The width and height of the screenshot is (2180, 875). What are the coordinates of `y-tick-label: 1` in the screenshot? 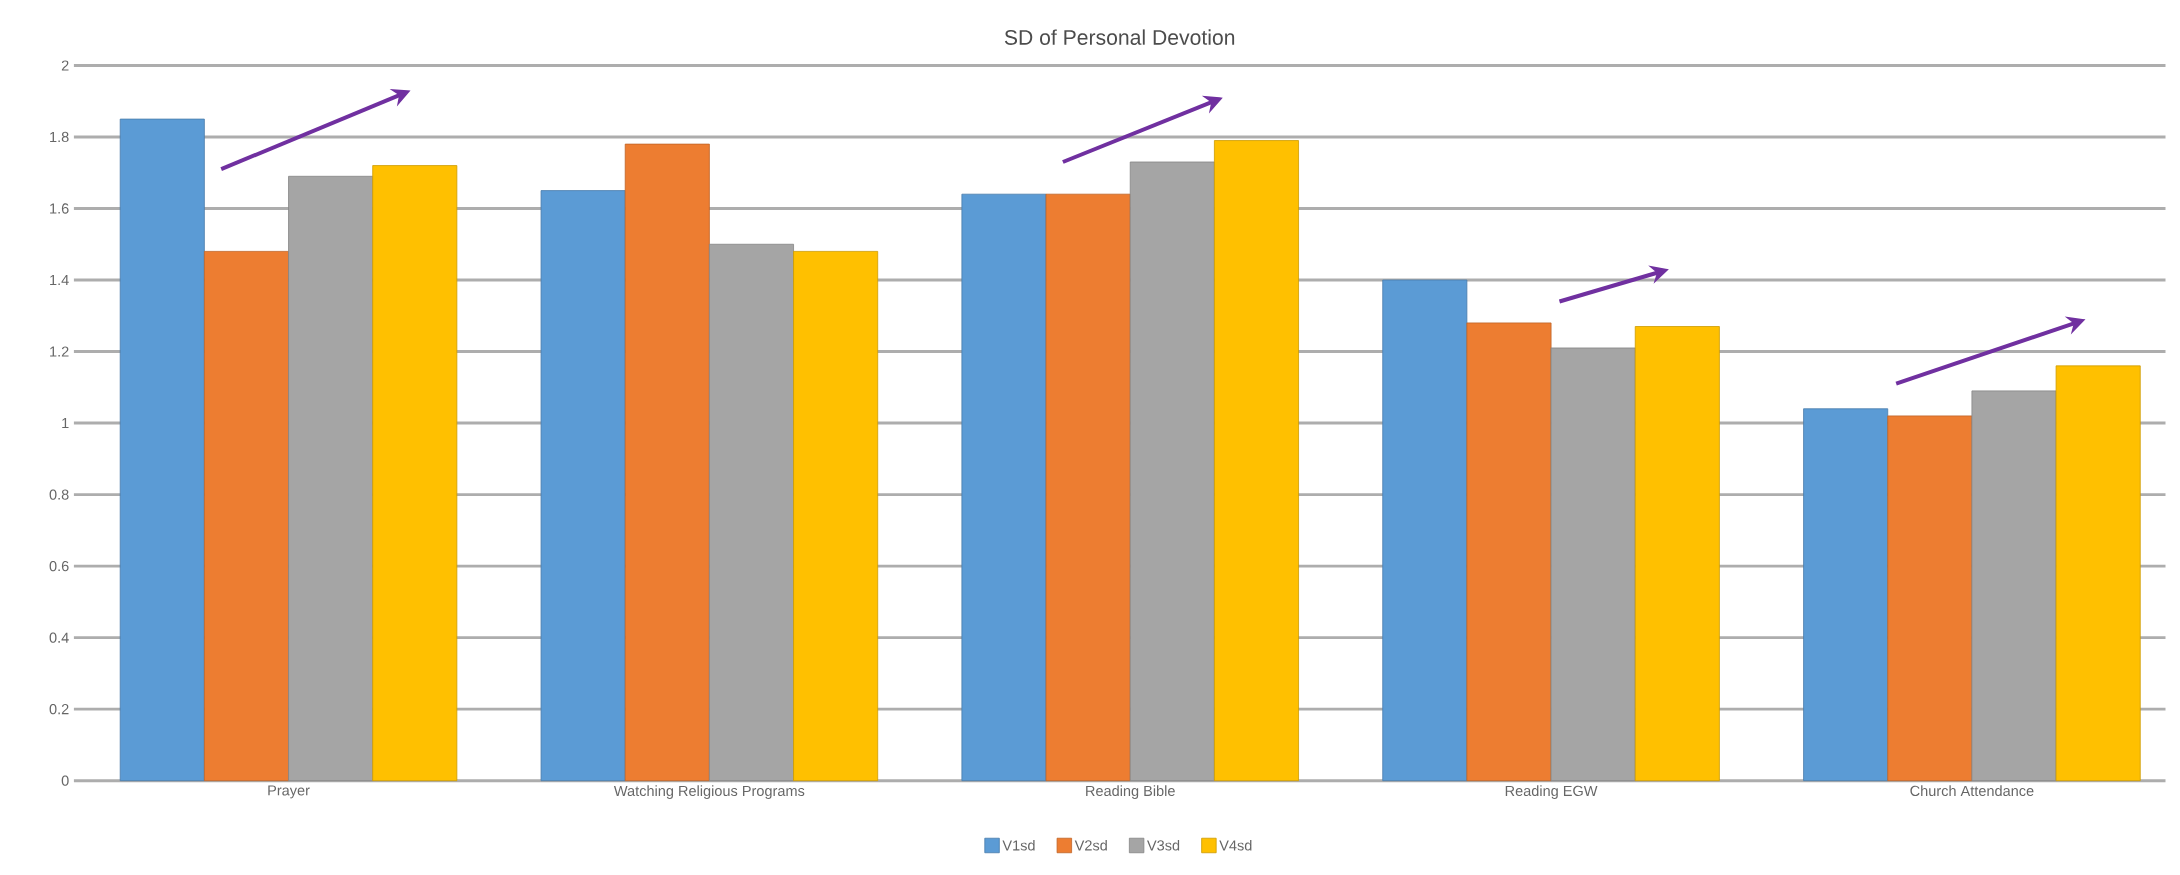 It's located at (65, 423).